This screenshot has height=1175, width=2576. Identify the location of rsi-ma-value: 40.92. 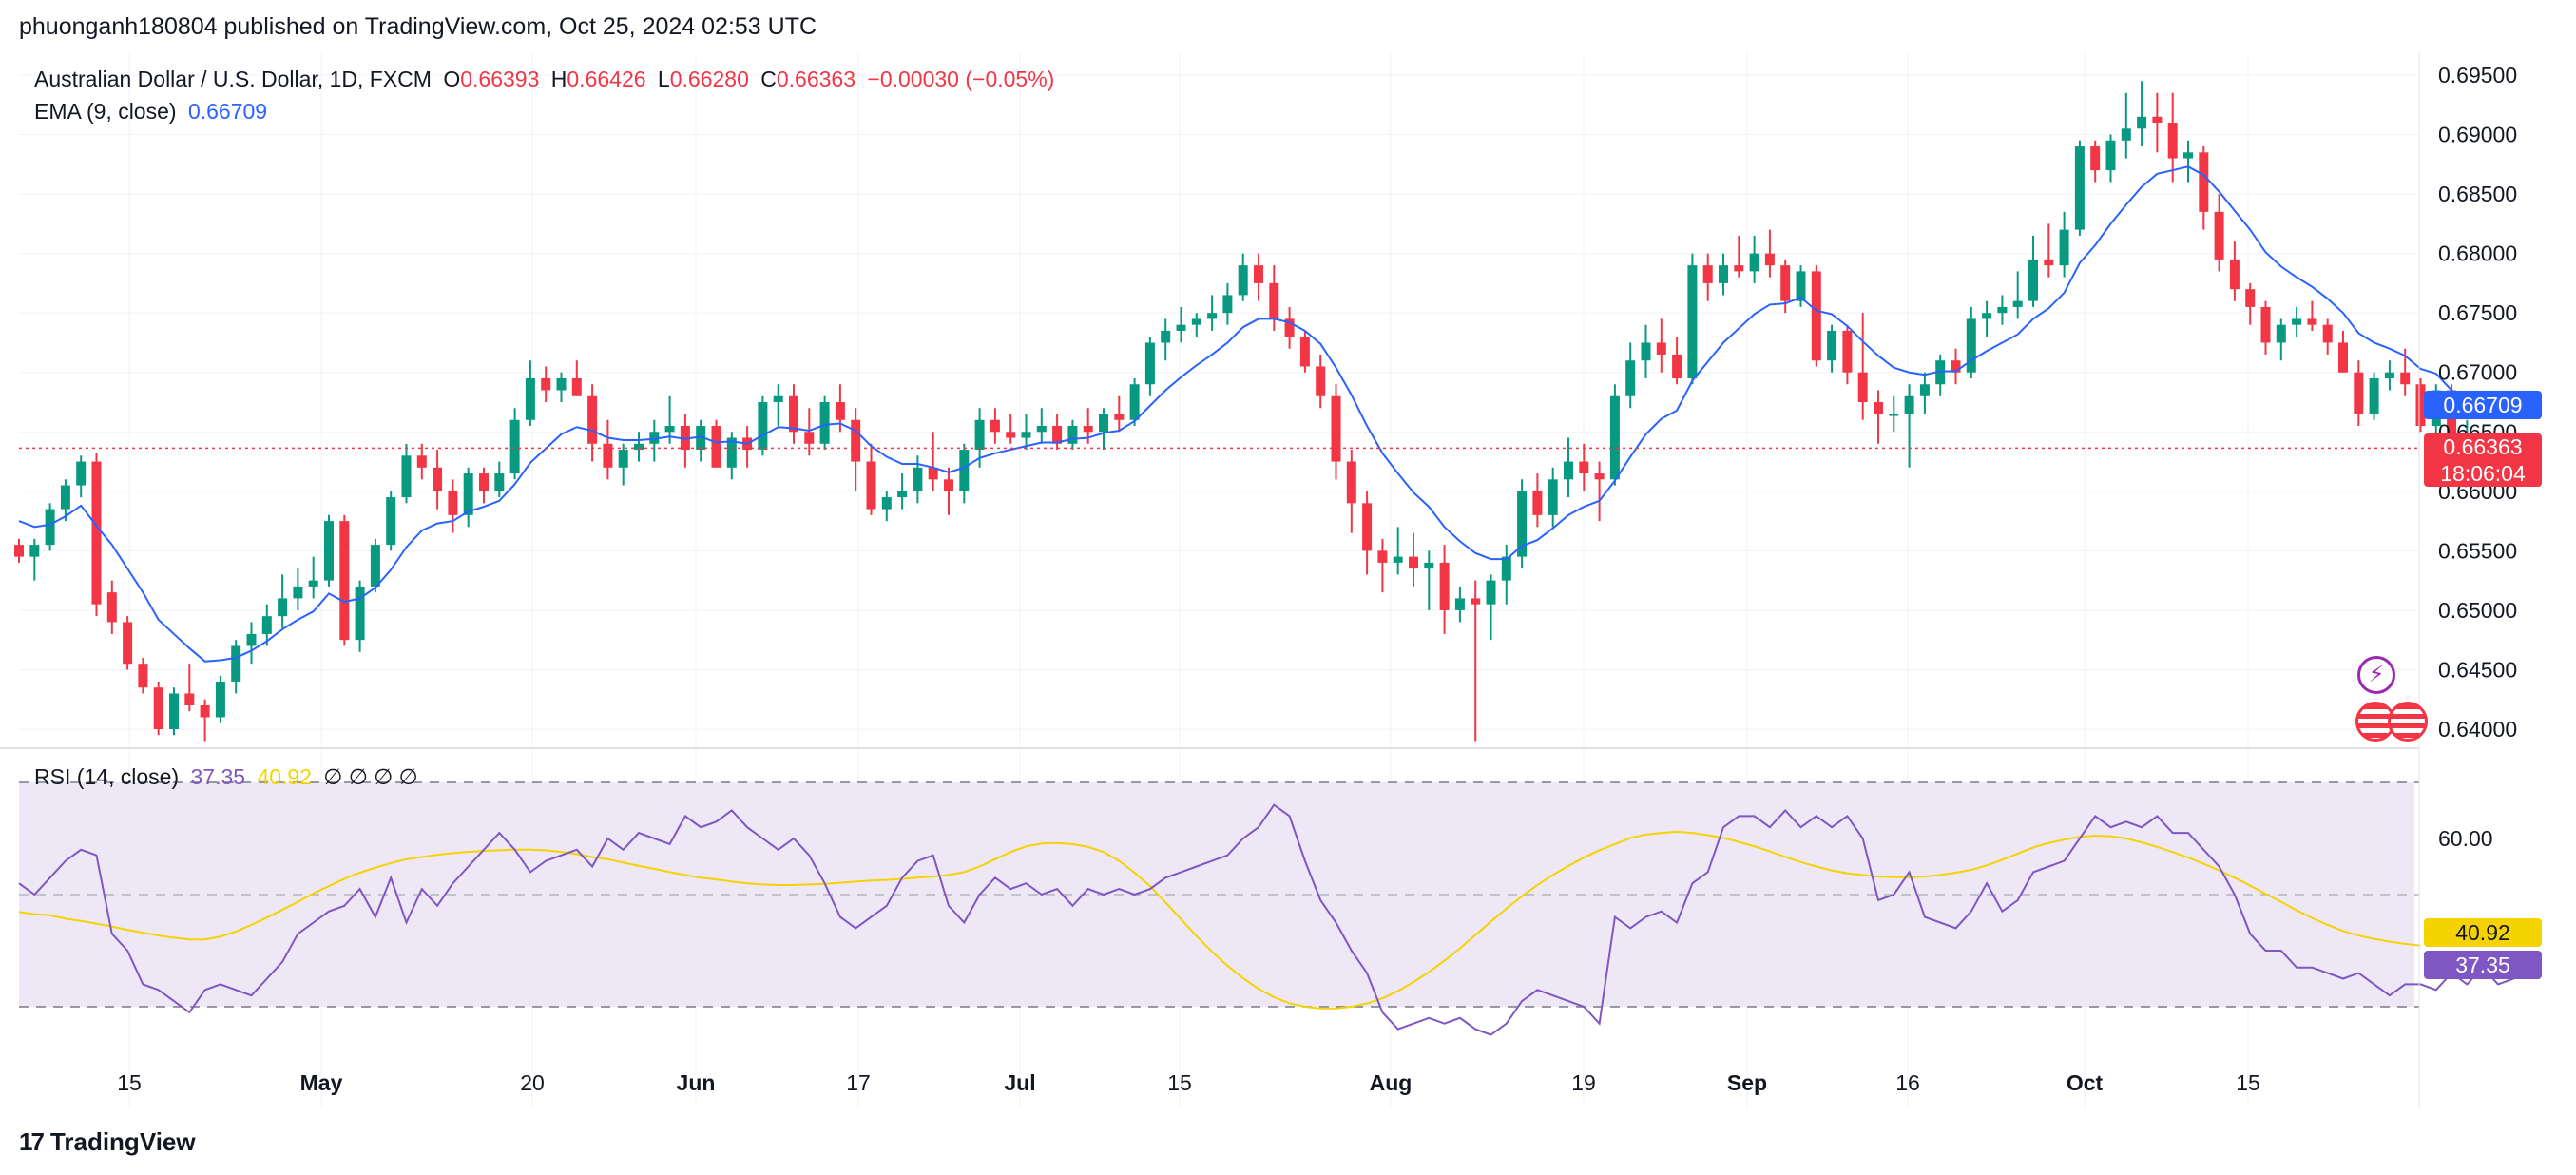
(285, 776).